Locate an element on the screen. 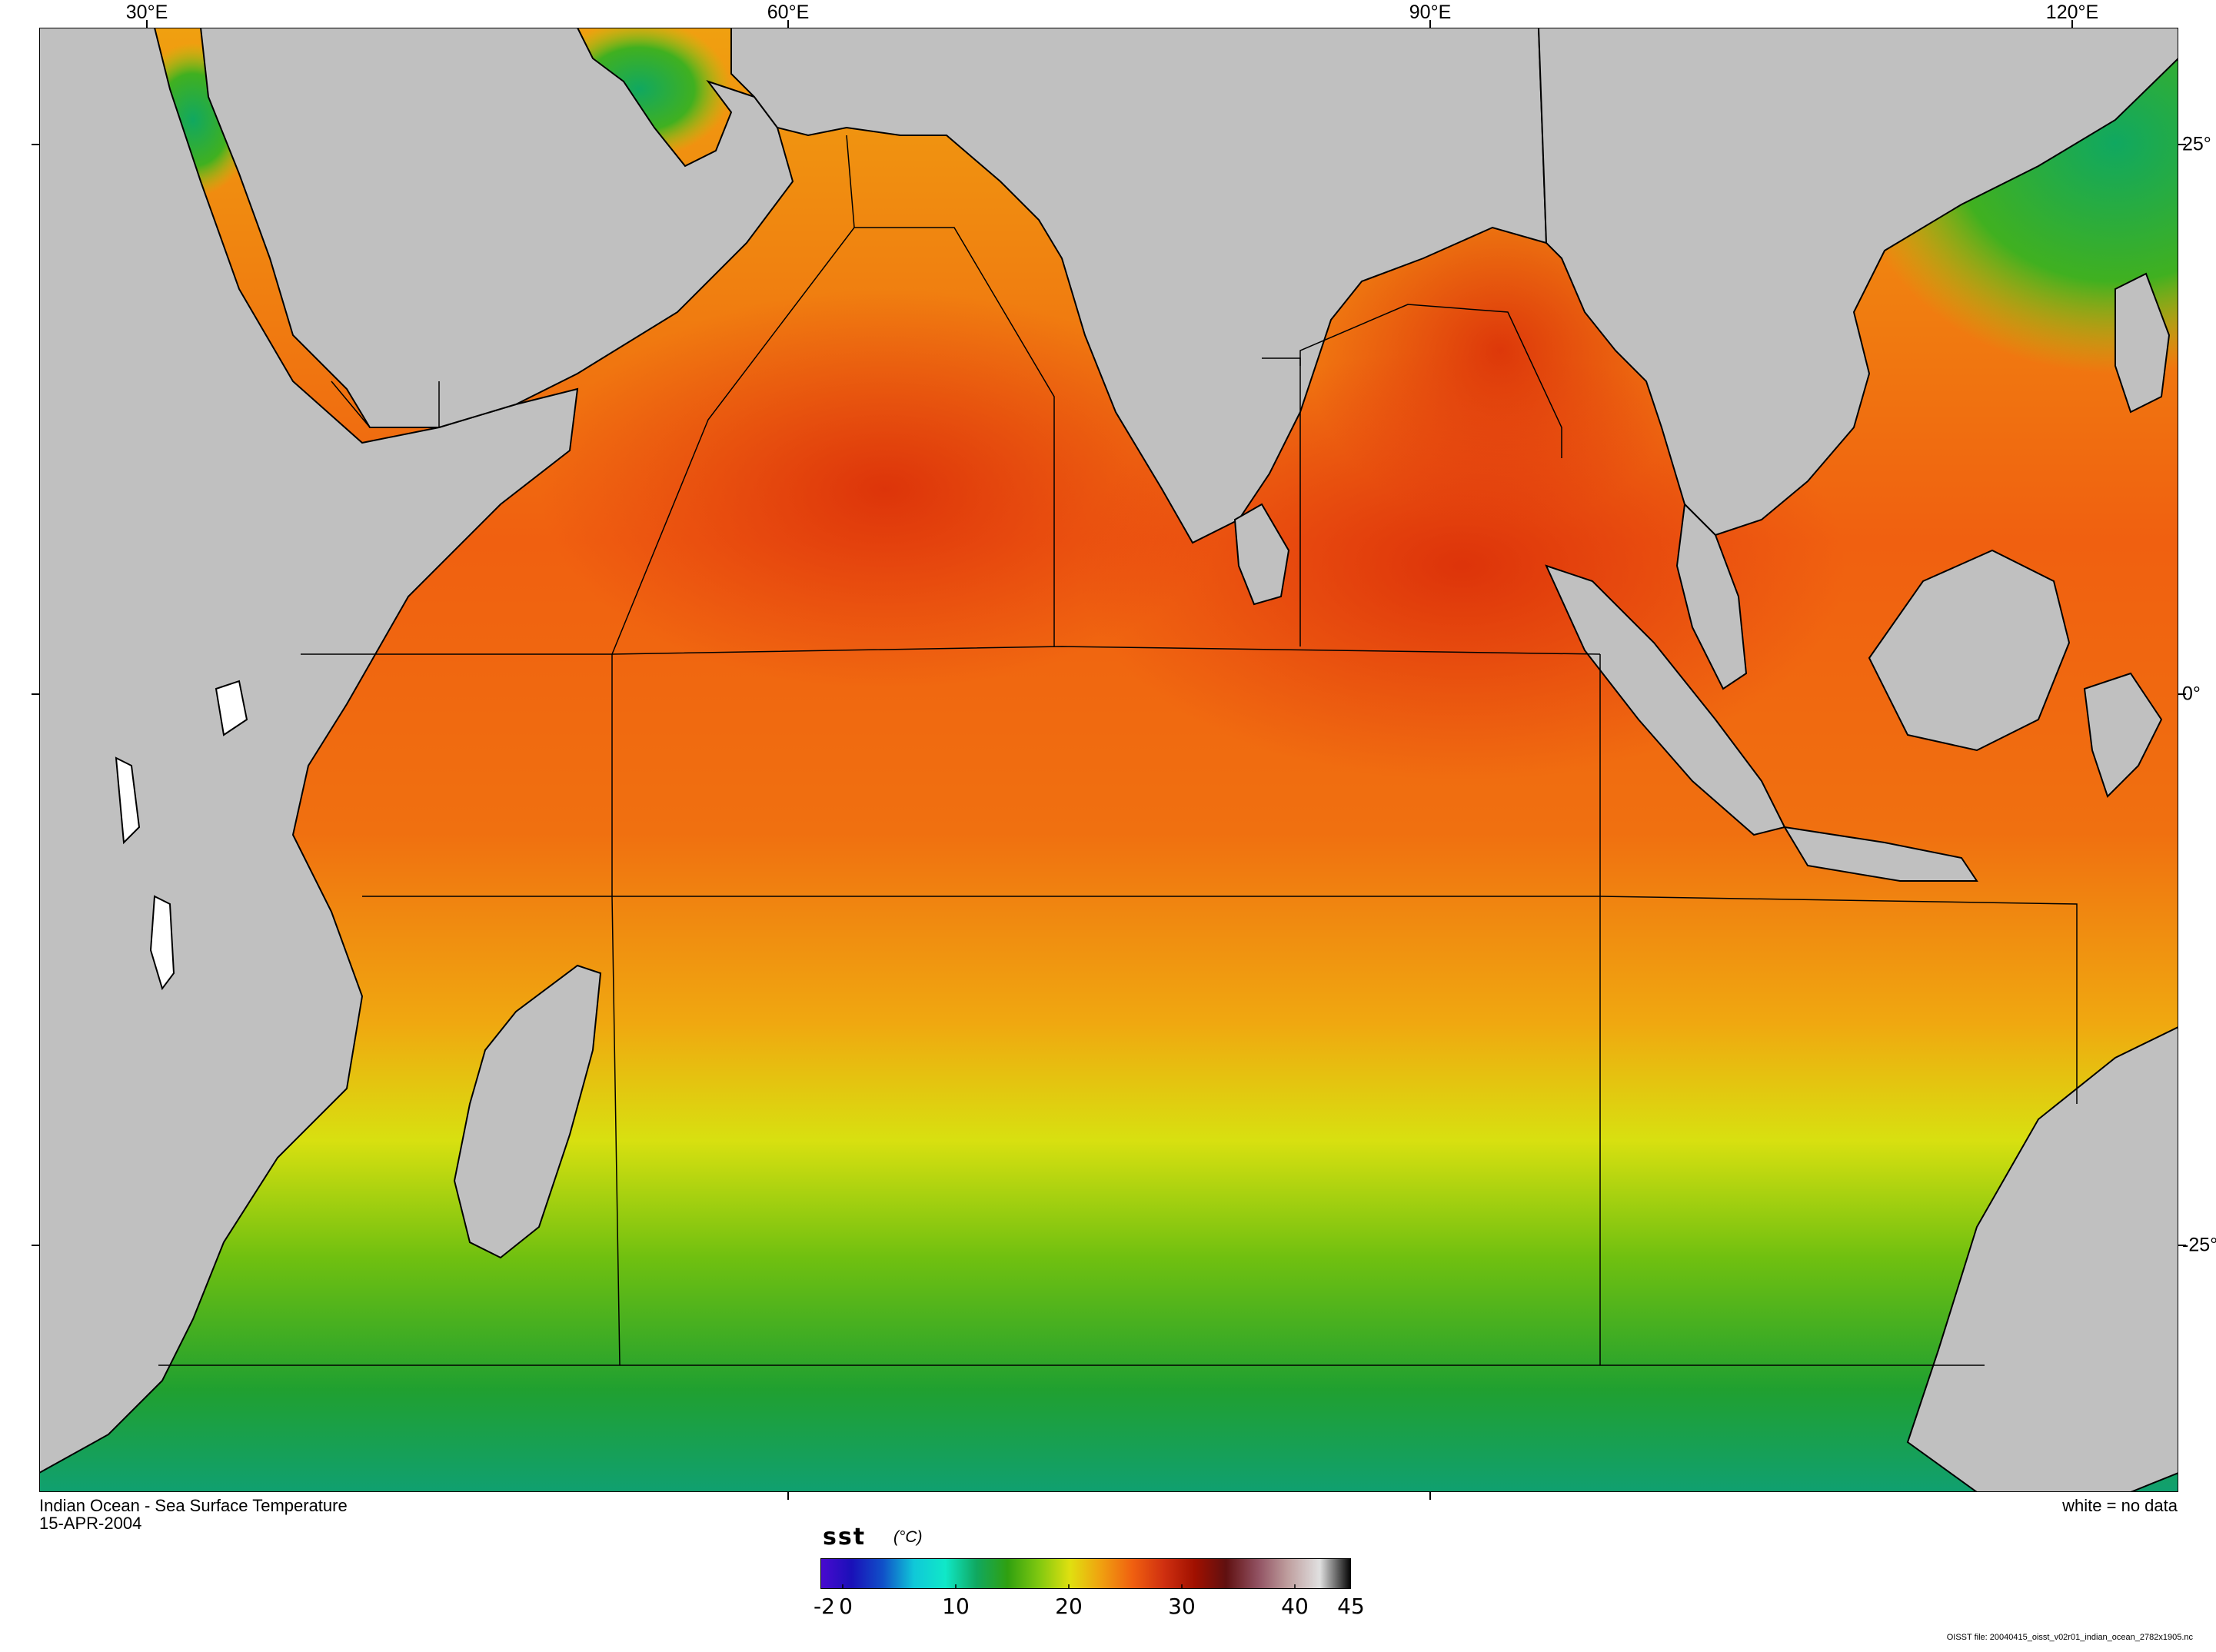 The height and width of the screenshot is (1652, 2216). colorbar-tick-10: 10 is located at coordinates (956, 1607).